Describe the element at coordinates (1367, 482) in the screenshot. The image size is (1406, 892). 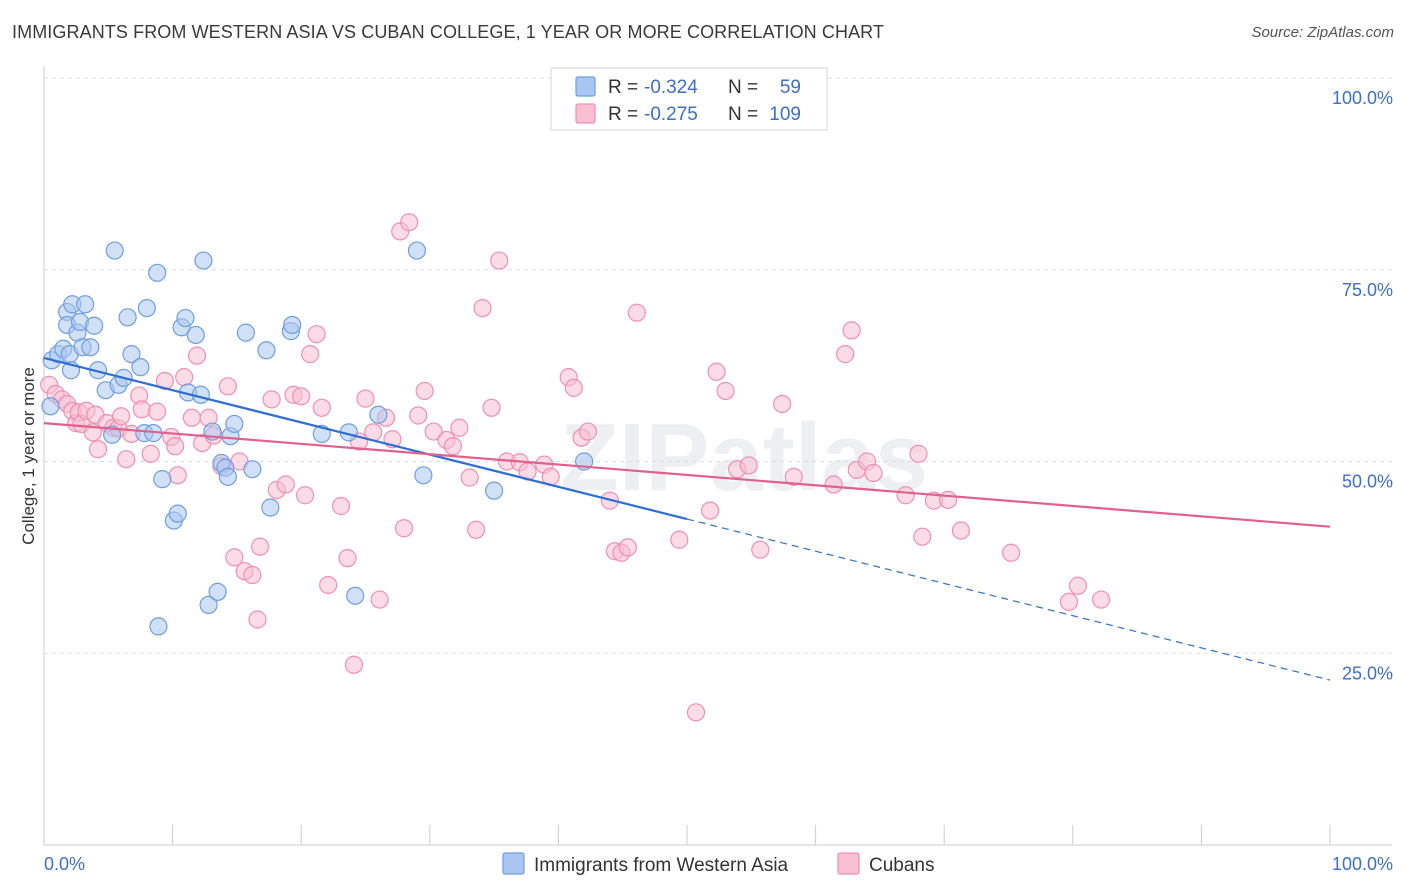
I see `y-tick-label: 50.0%` at that location.